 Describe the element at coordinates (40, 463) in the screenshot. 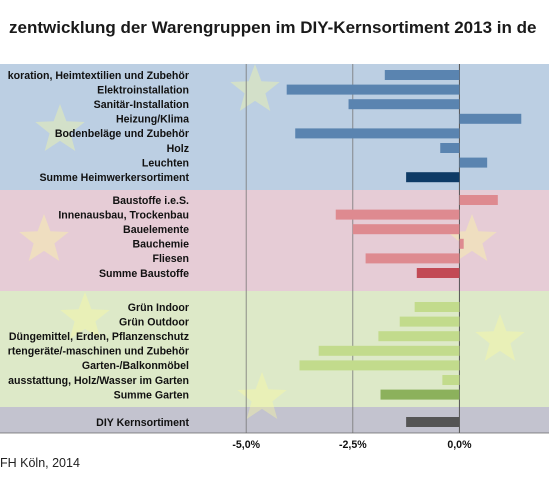

I see `source-note: FH Köln, 2014` at that location.